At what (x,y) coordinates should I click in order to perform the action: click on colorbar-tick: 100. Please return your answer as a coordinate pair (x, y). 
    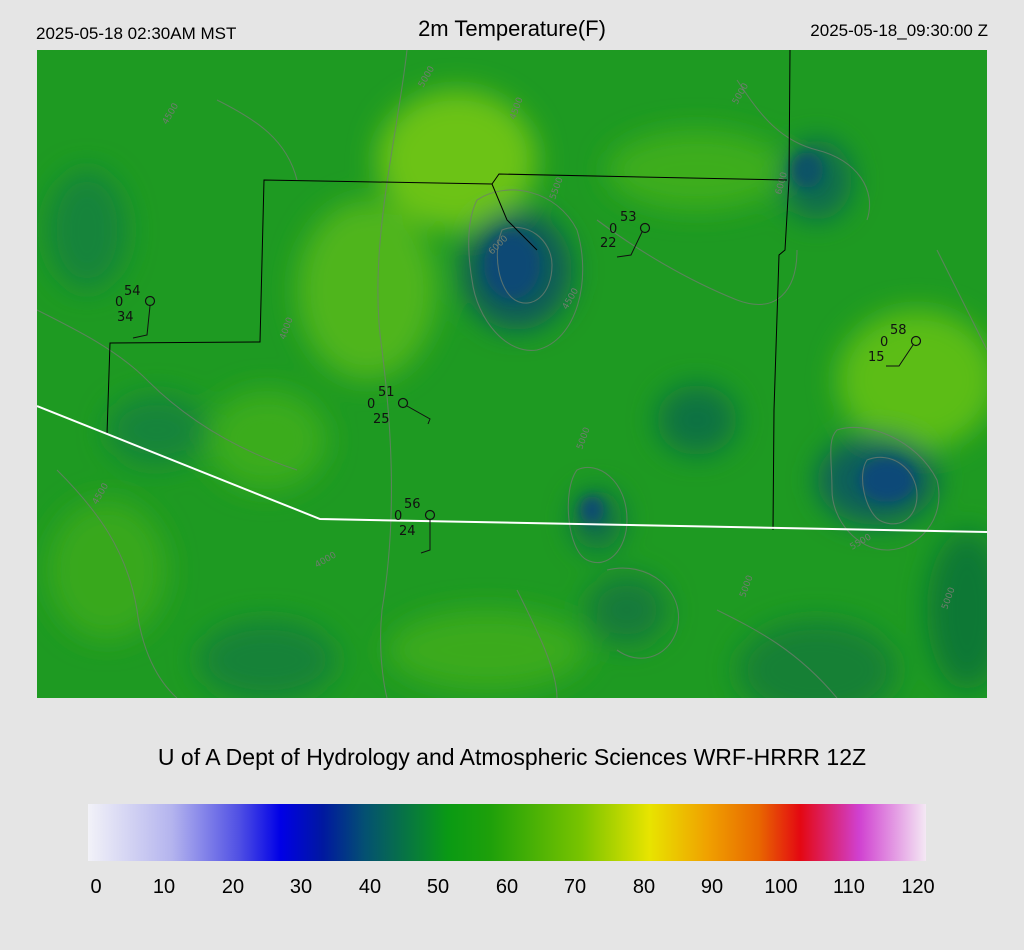
    Looking at the image, I should click on (781, 887).